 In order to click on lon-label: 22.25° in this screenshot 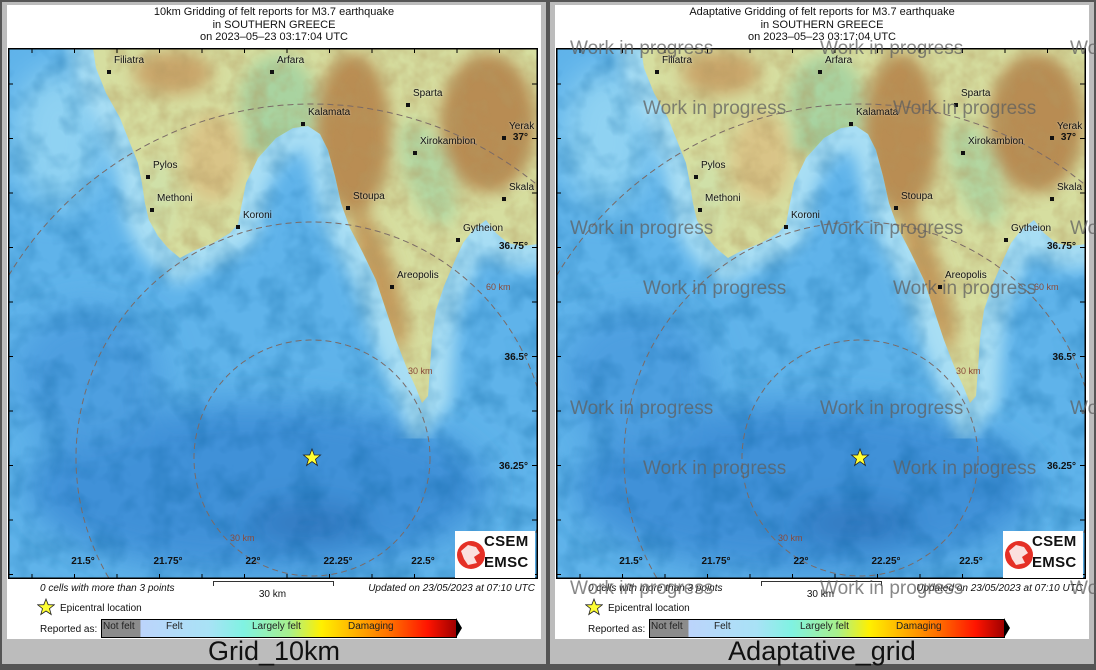, I will do `click(338, 561)`.